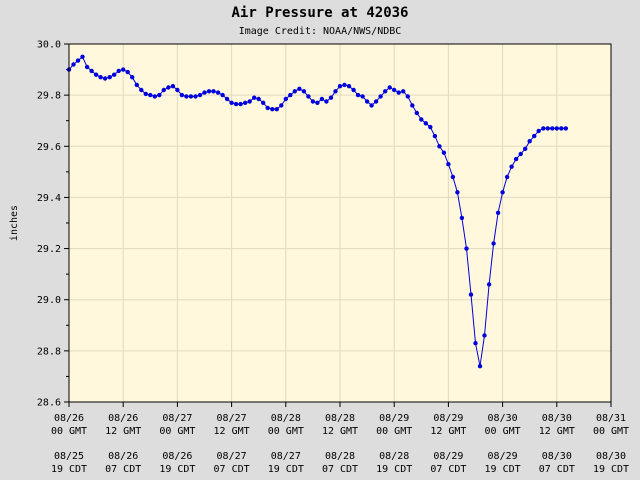 Image resolution: width=640 pixels, height=480 pixels. Describe the element at coordinates (49, 403) in the screenshot. I see `y-tick-label: 28.6` at that location.